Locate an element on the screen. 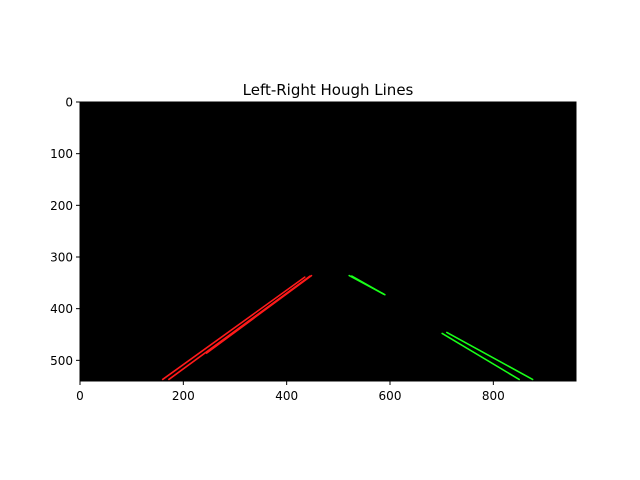  y-tick-label: 400 is located at coordinates (61, 309).